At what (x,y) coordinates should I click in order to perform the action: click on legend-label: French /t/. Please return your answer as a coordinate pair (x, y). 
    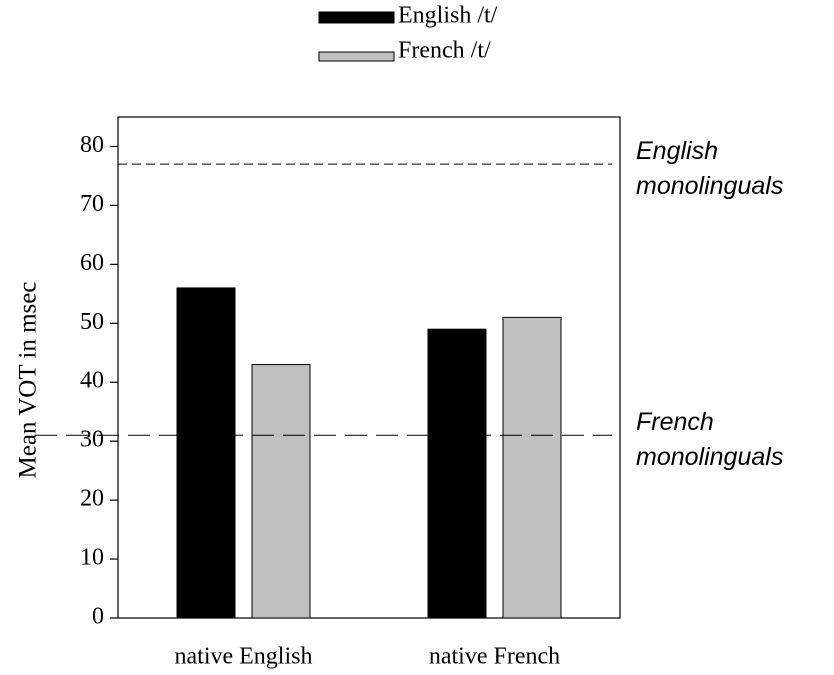
    Looking at the image, I should click on (444, 51).